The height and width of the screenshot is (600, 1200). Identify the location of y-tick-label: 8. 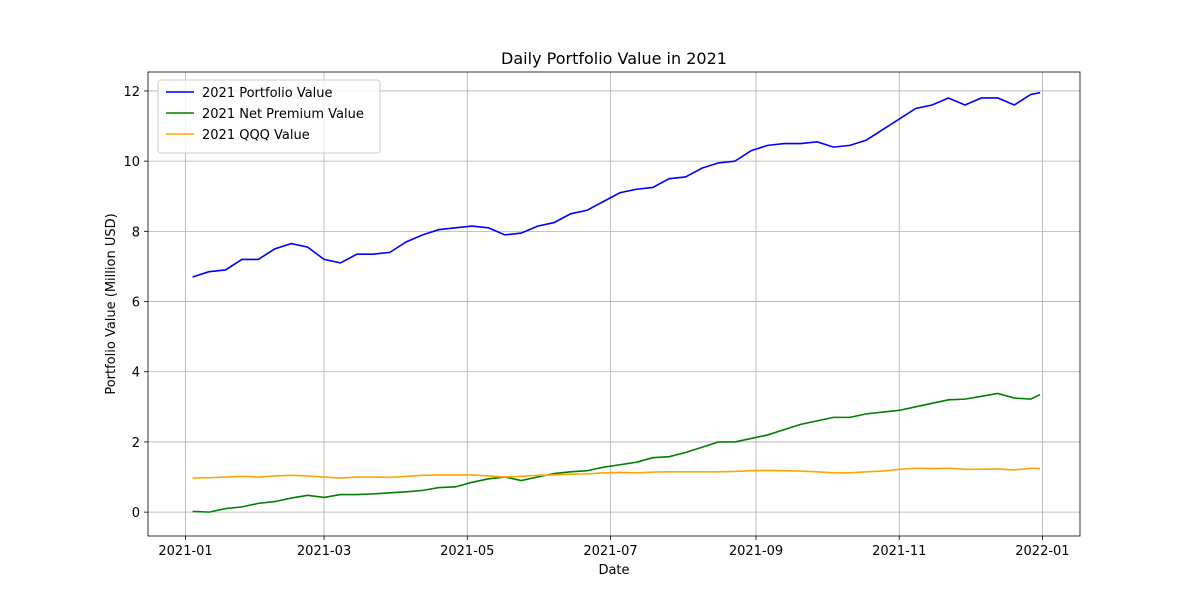
(136, 232).